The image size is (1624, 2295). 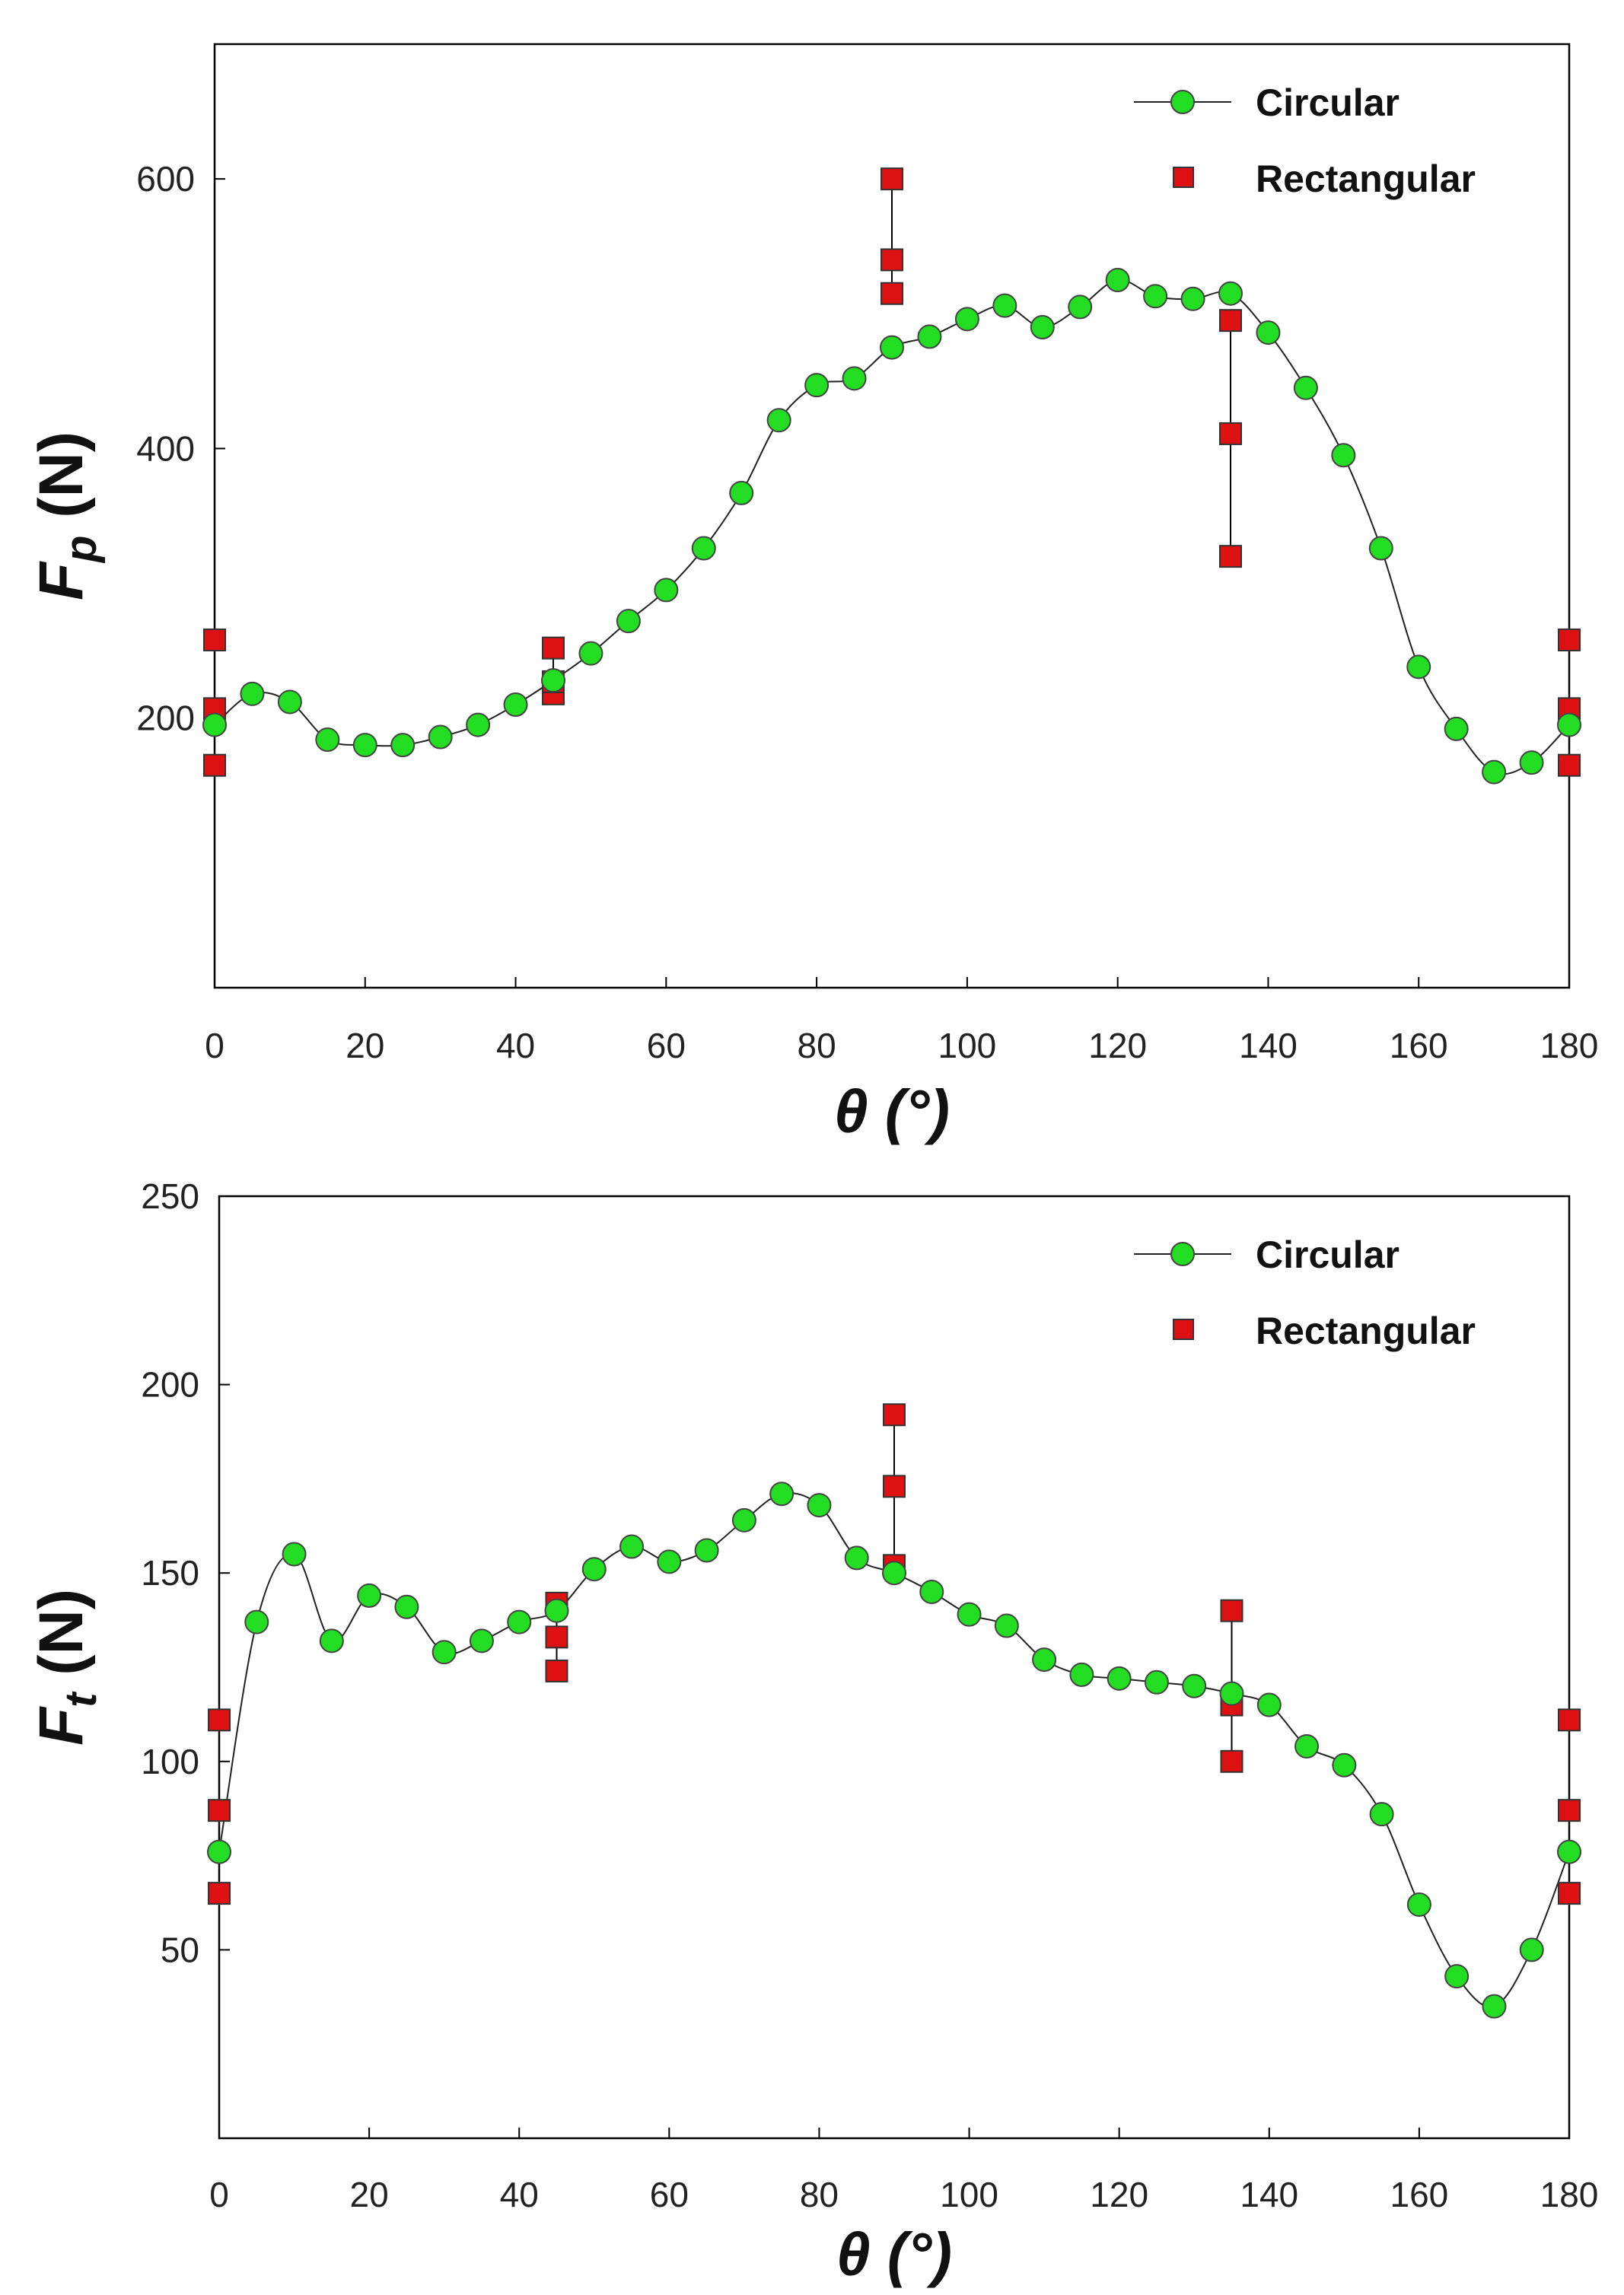 I want to click on legend-circular-label: Circular, so click(x=1328, y=1254).